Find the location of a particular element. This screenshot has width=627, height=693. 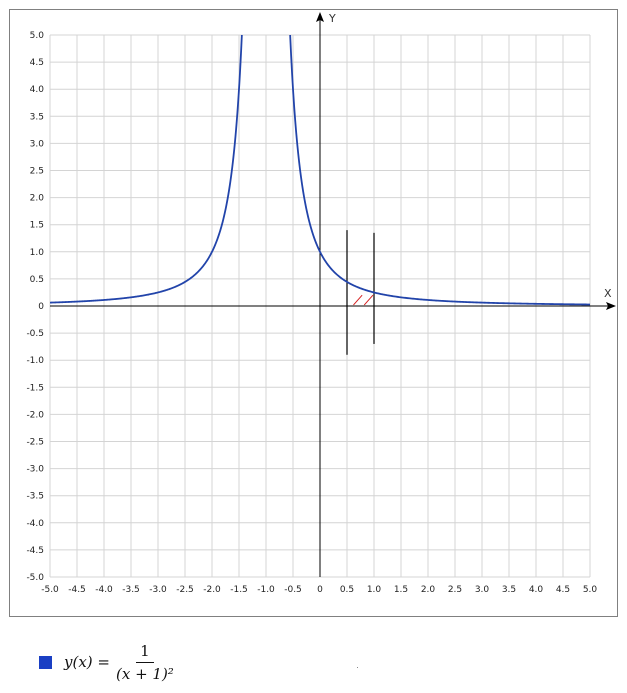

y-tick-label: -5.0 is located at coordinates (35, 578).